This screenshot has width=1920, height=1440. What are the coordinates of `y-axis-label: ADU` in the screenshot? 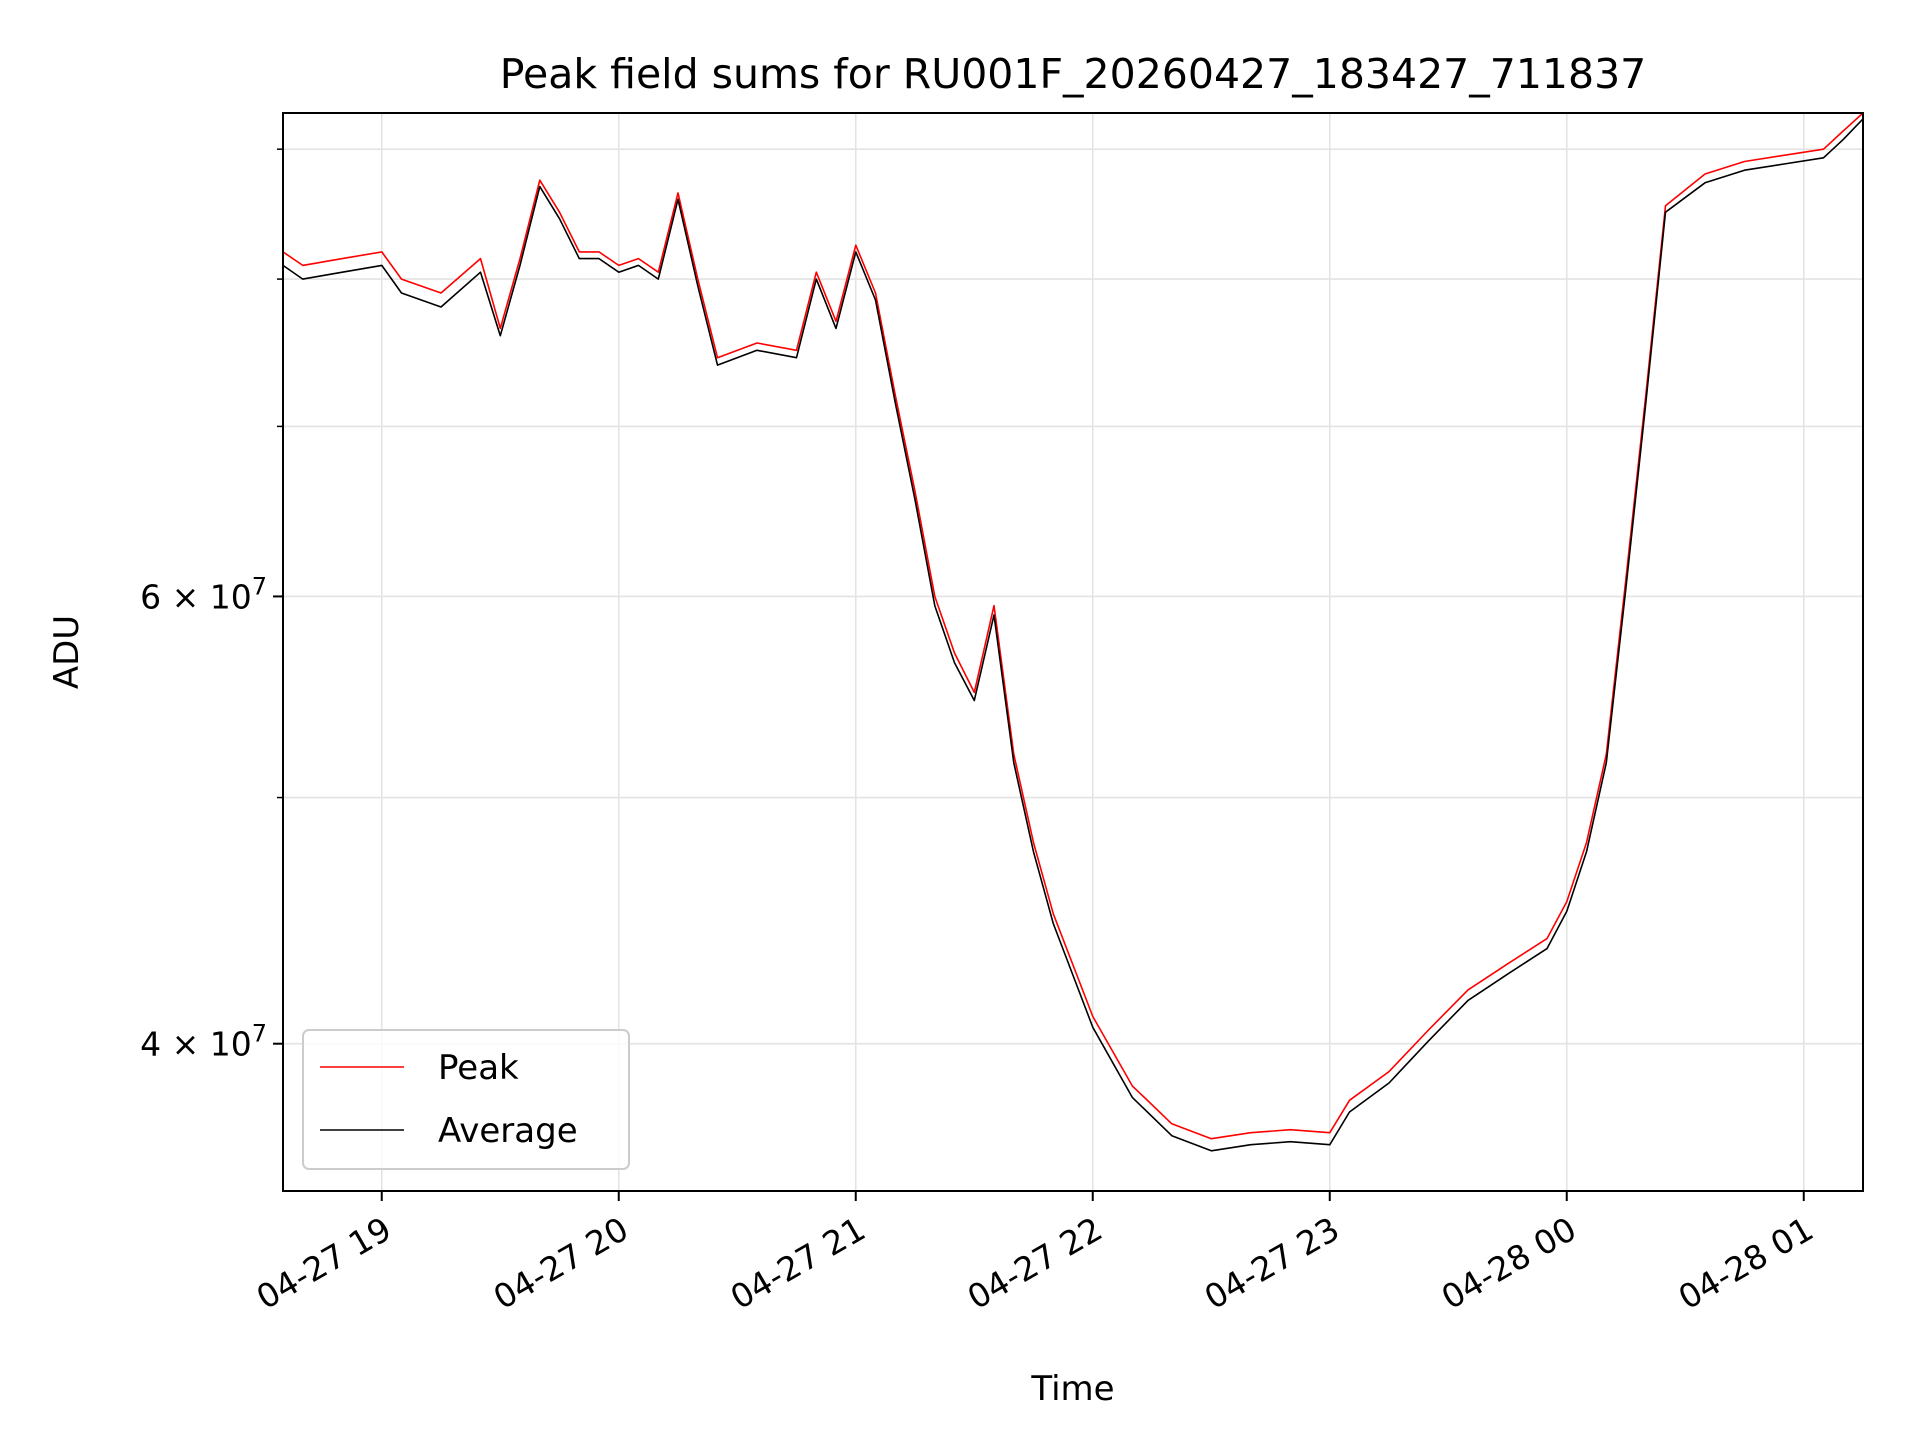 It's located at (67, 652).